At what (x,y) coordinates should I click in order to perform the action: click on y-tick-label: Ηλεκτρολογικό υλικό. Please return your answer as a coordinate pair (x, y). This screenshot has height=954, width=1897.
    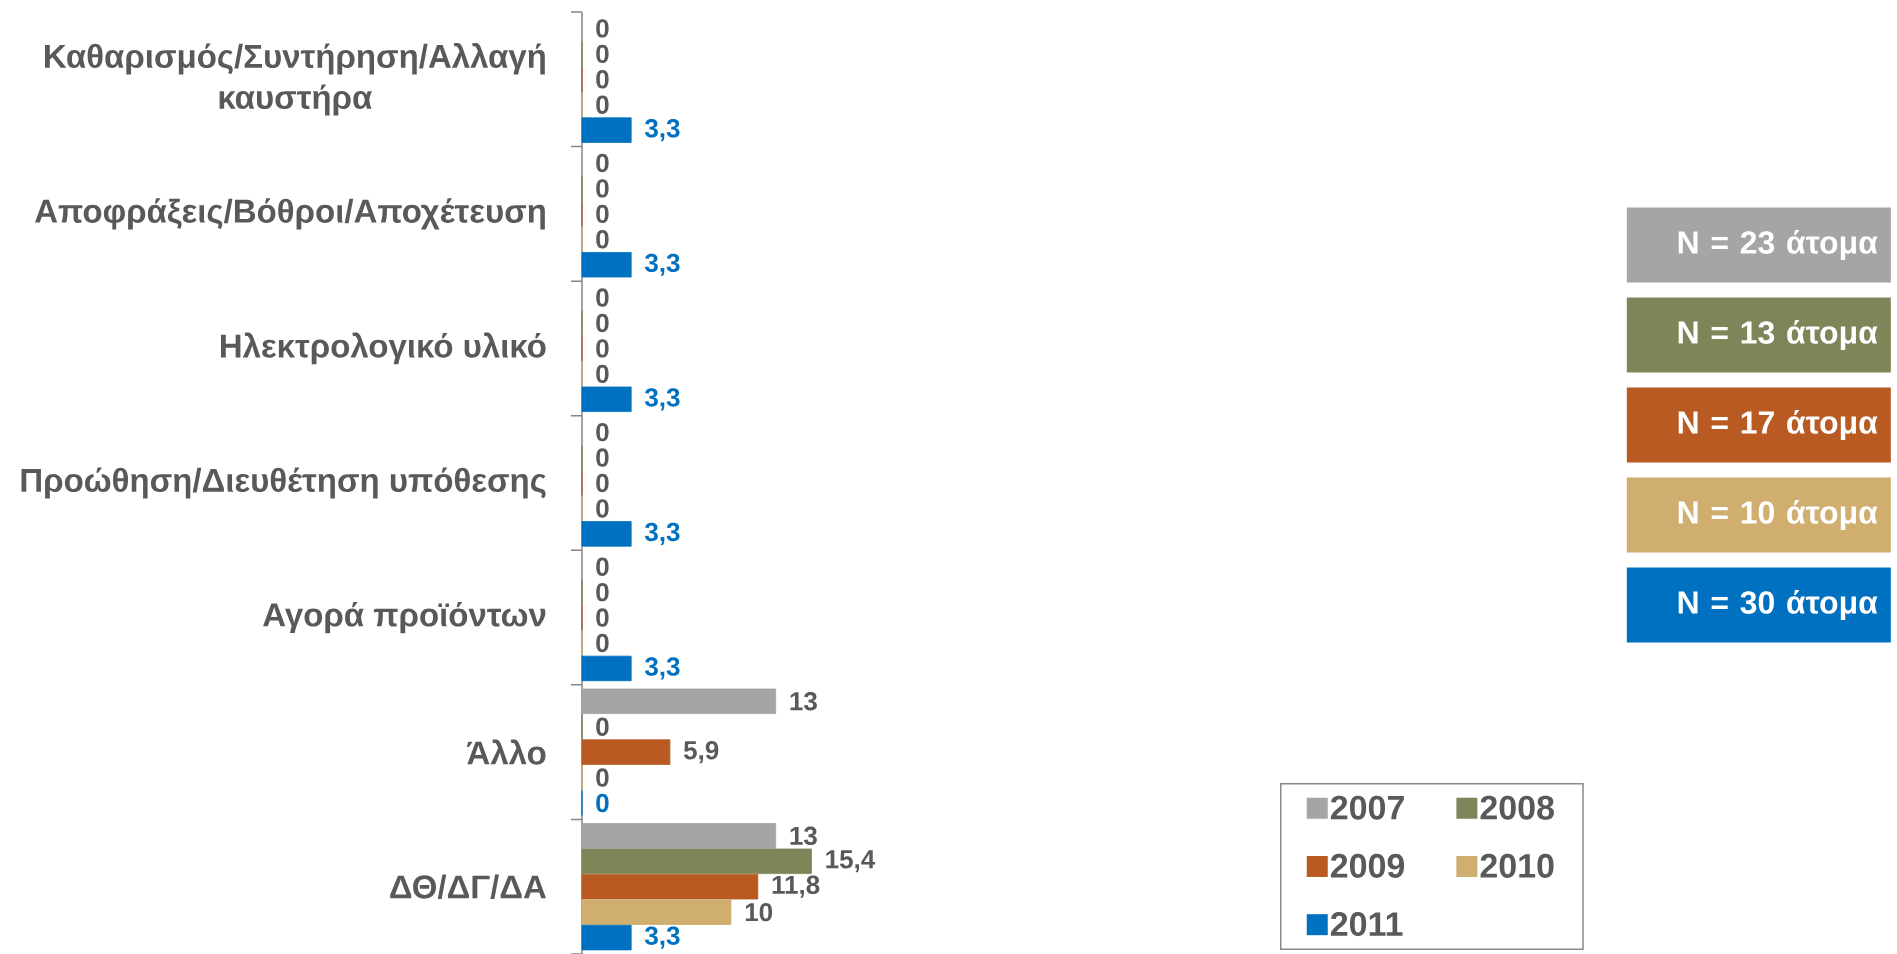
    Looking at the image, I should click on (383, 348).